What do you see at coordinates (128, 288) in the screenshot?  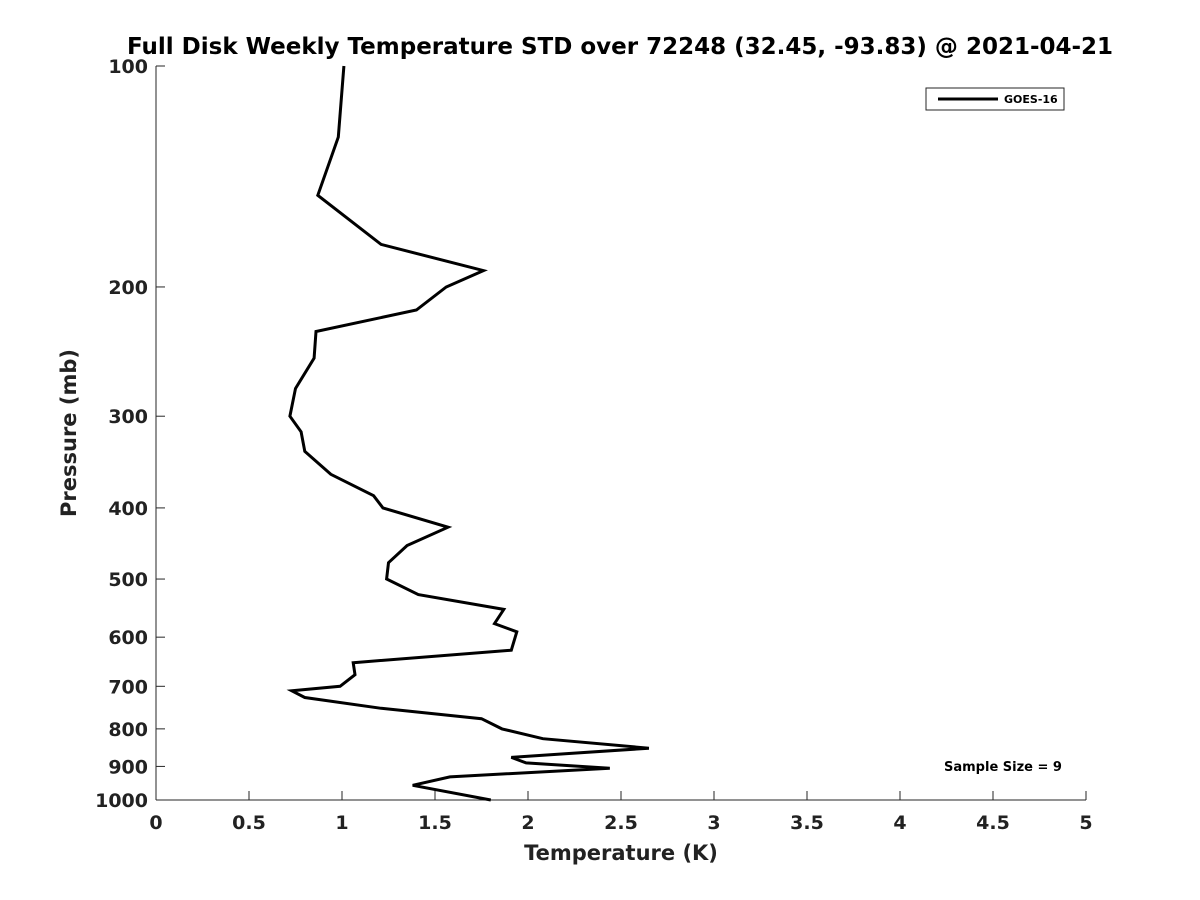 I see `y-tick-label: 200` at bounding box center [128, 288].